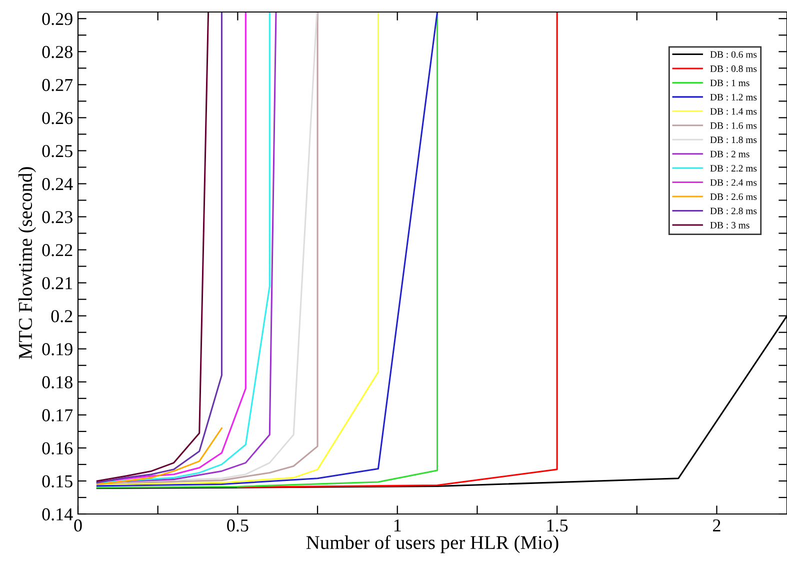 This screenshot has width=787, height=561. I want to click on legend-label: DB : 1.6 ms, so click(733, 125).